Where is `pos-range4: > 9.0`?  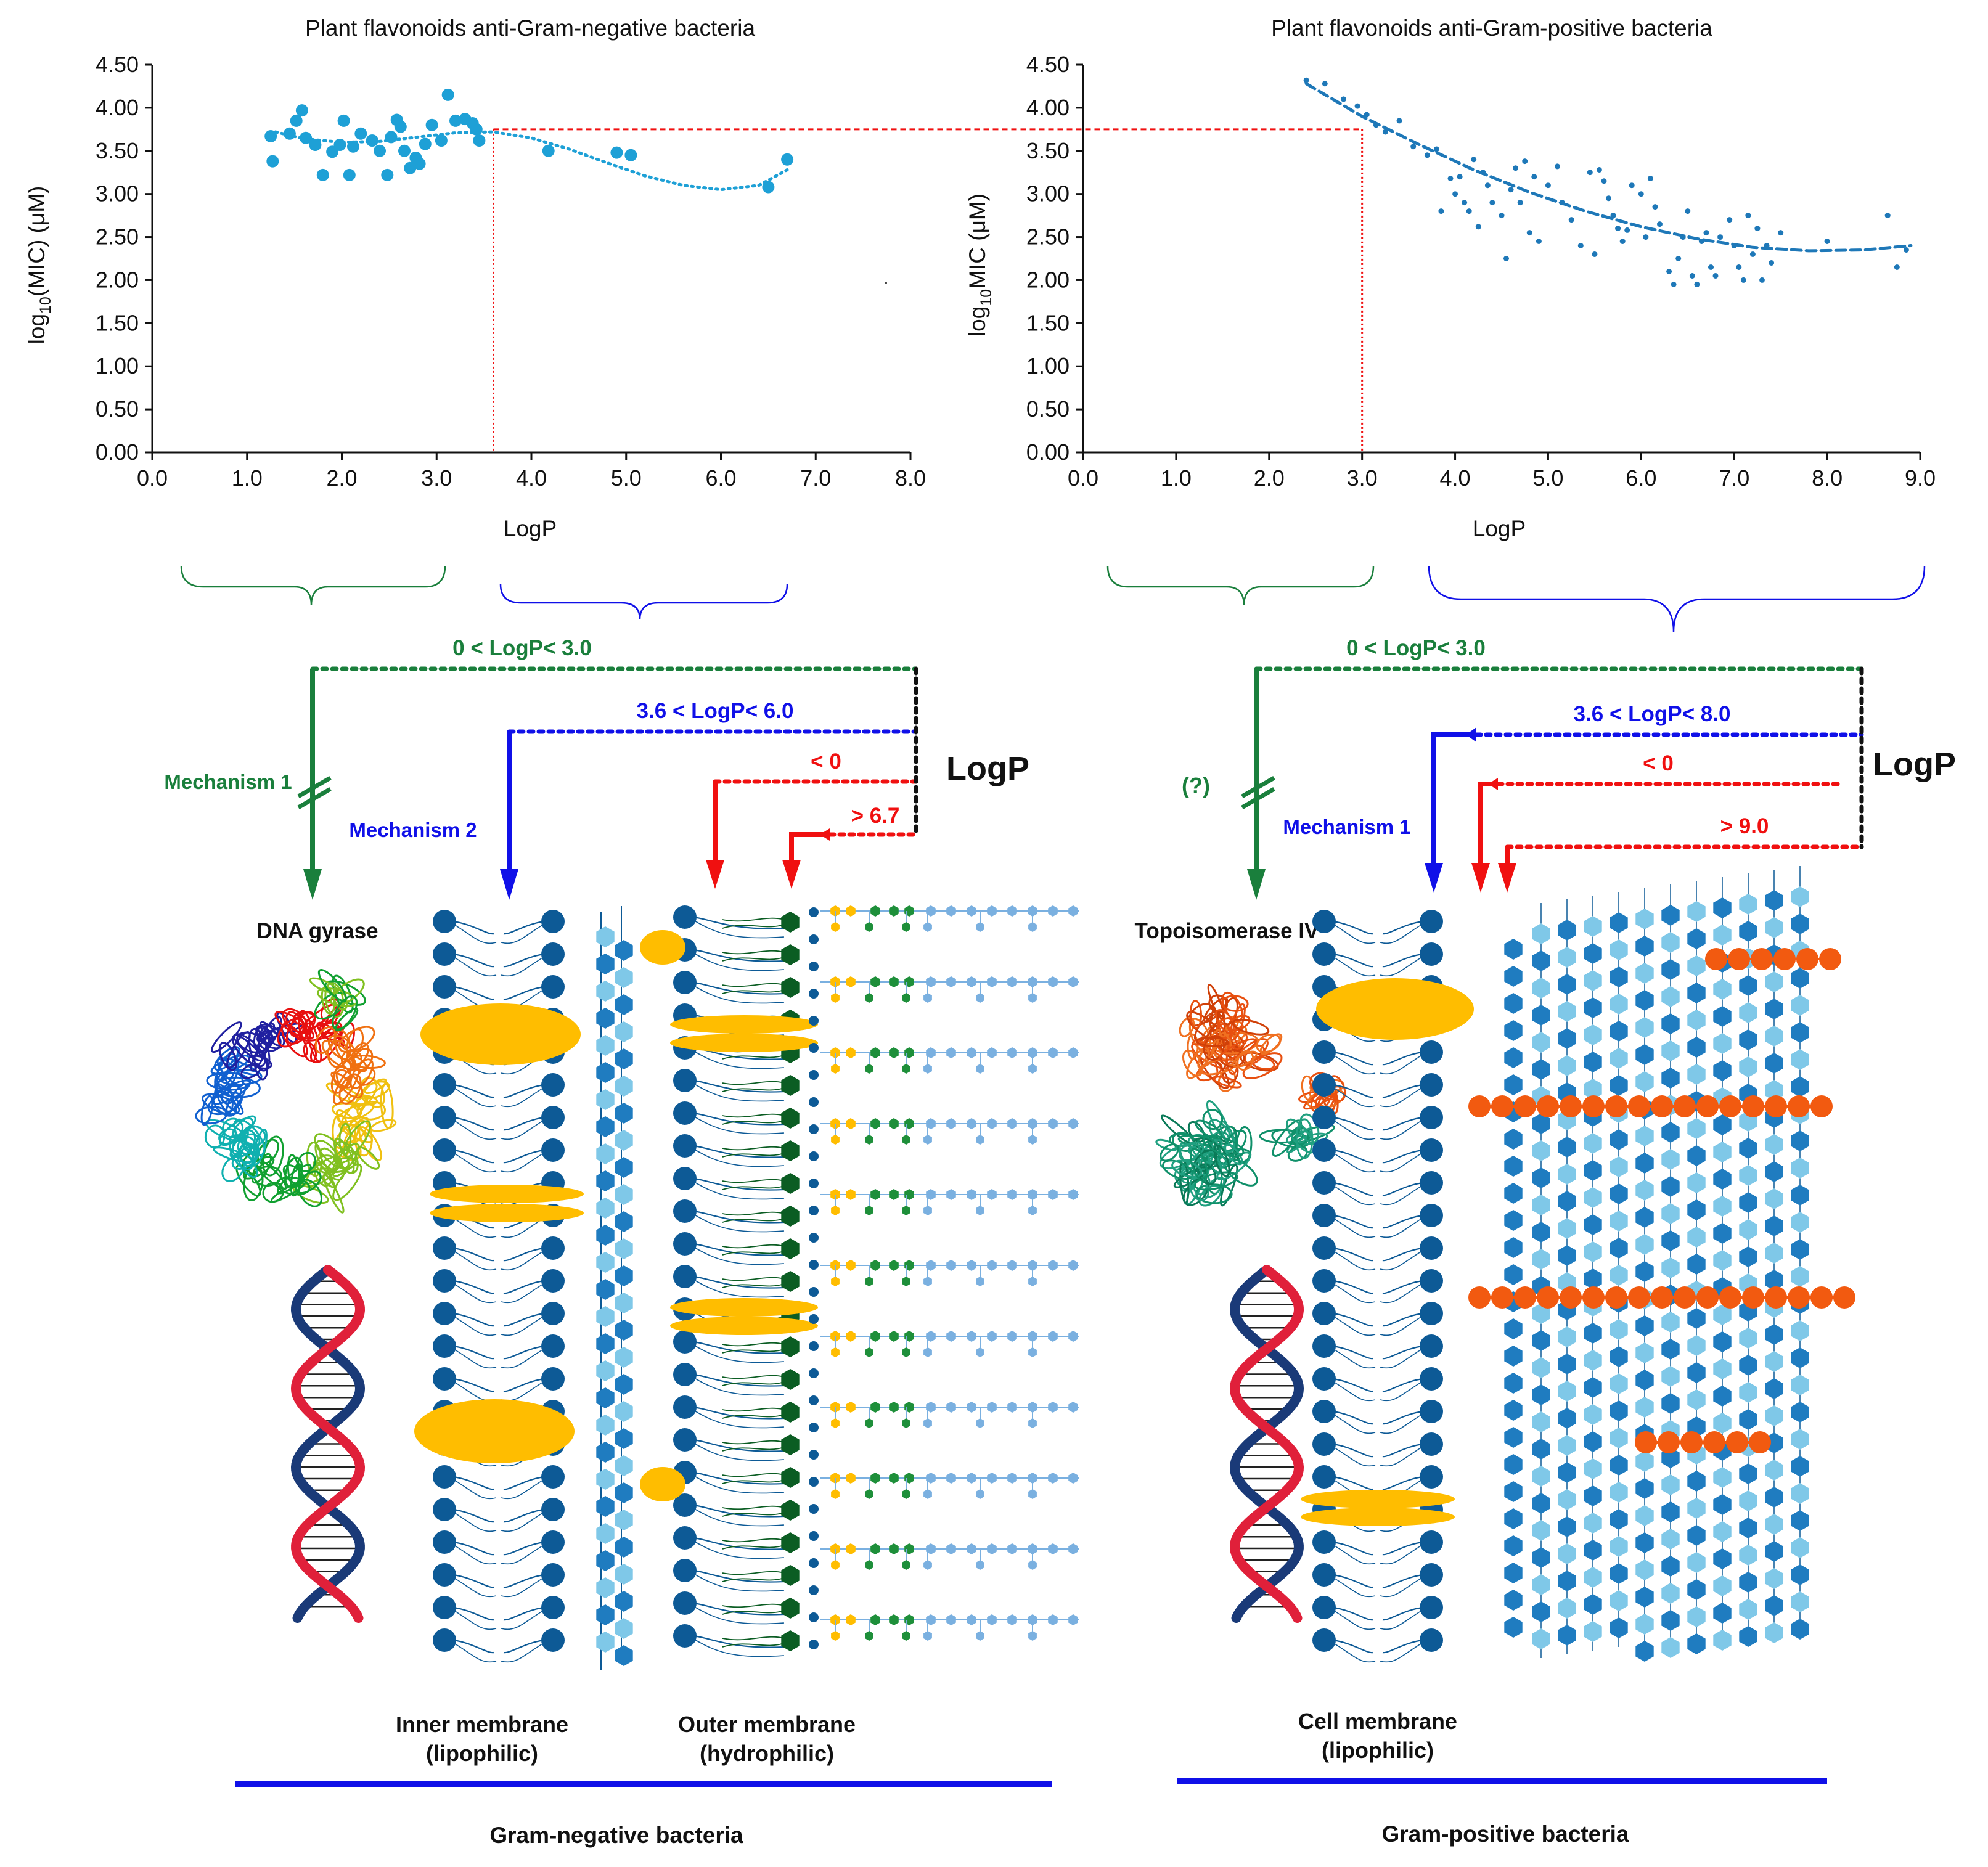
pos-range4: > 9.0 is located at coordinates (1744, 826).